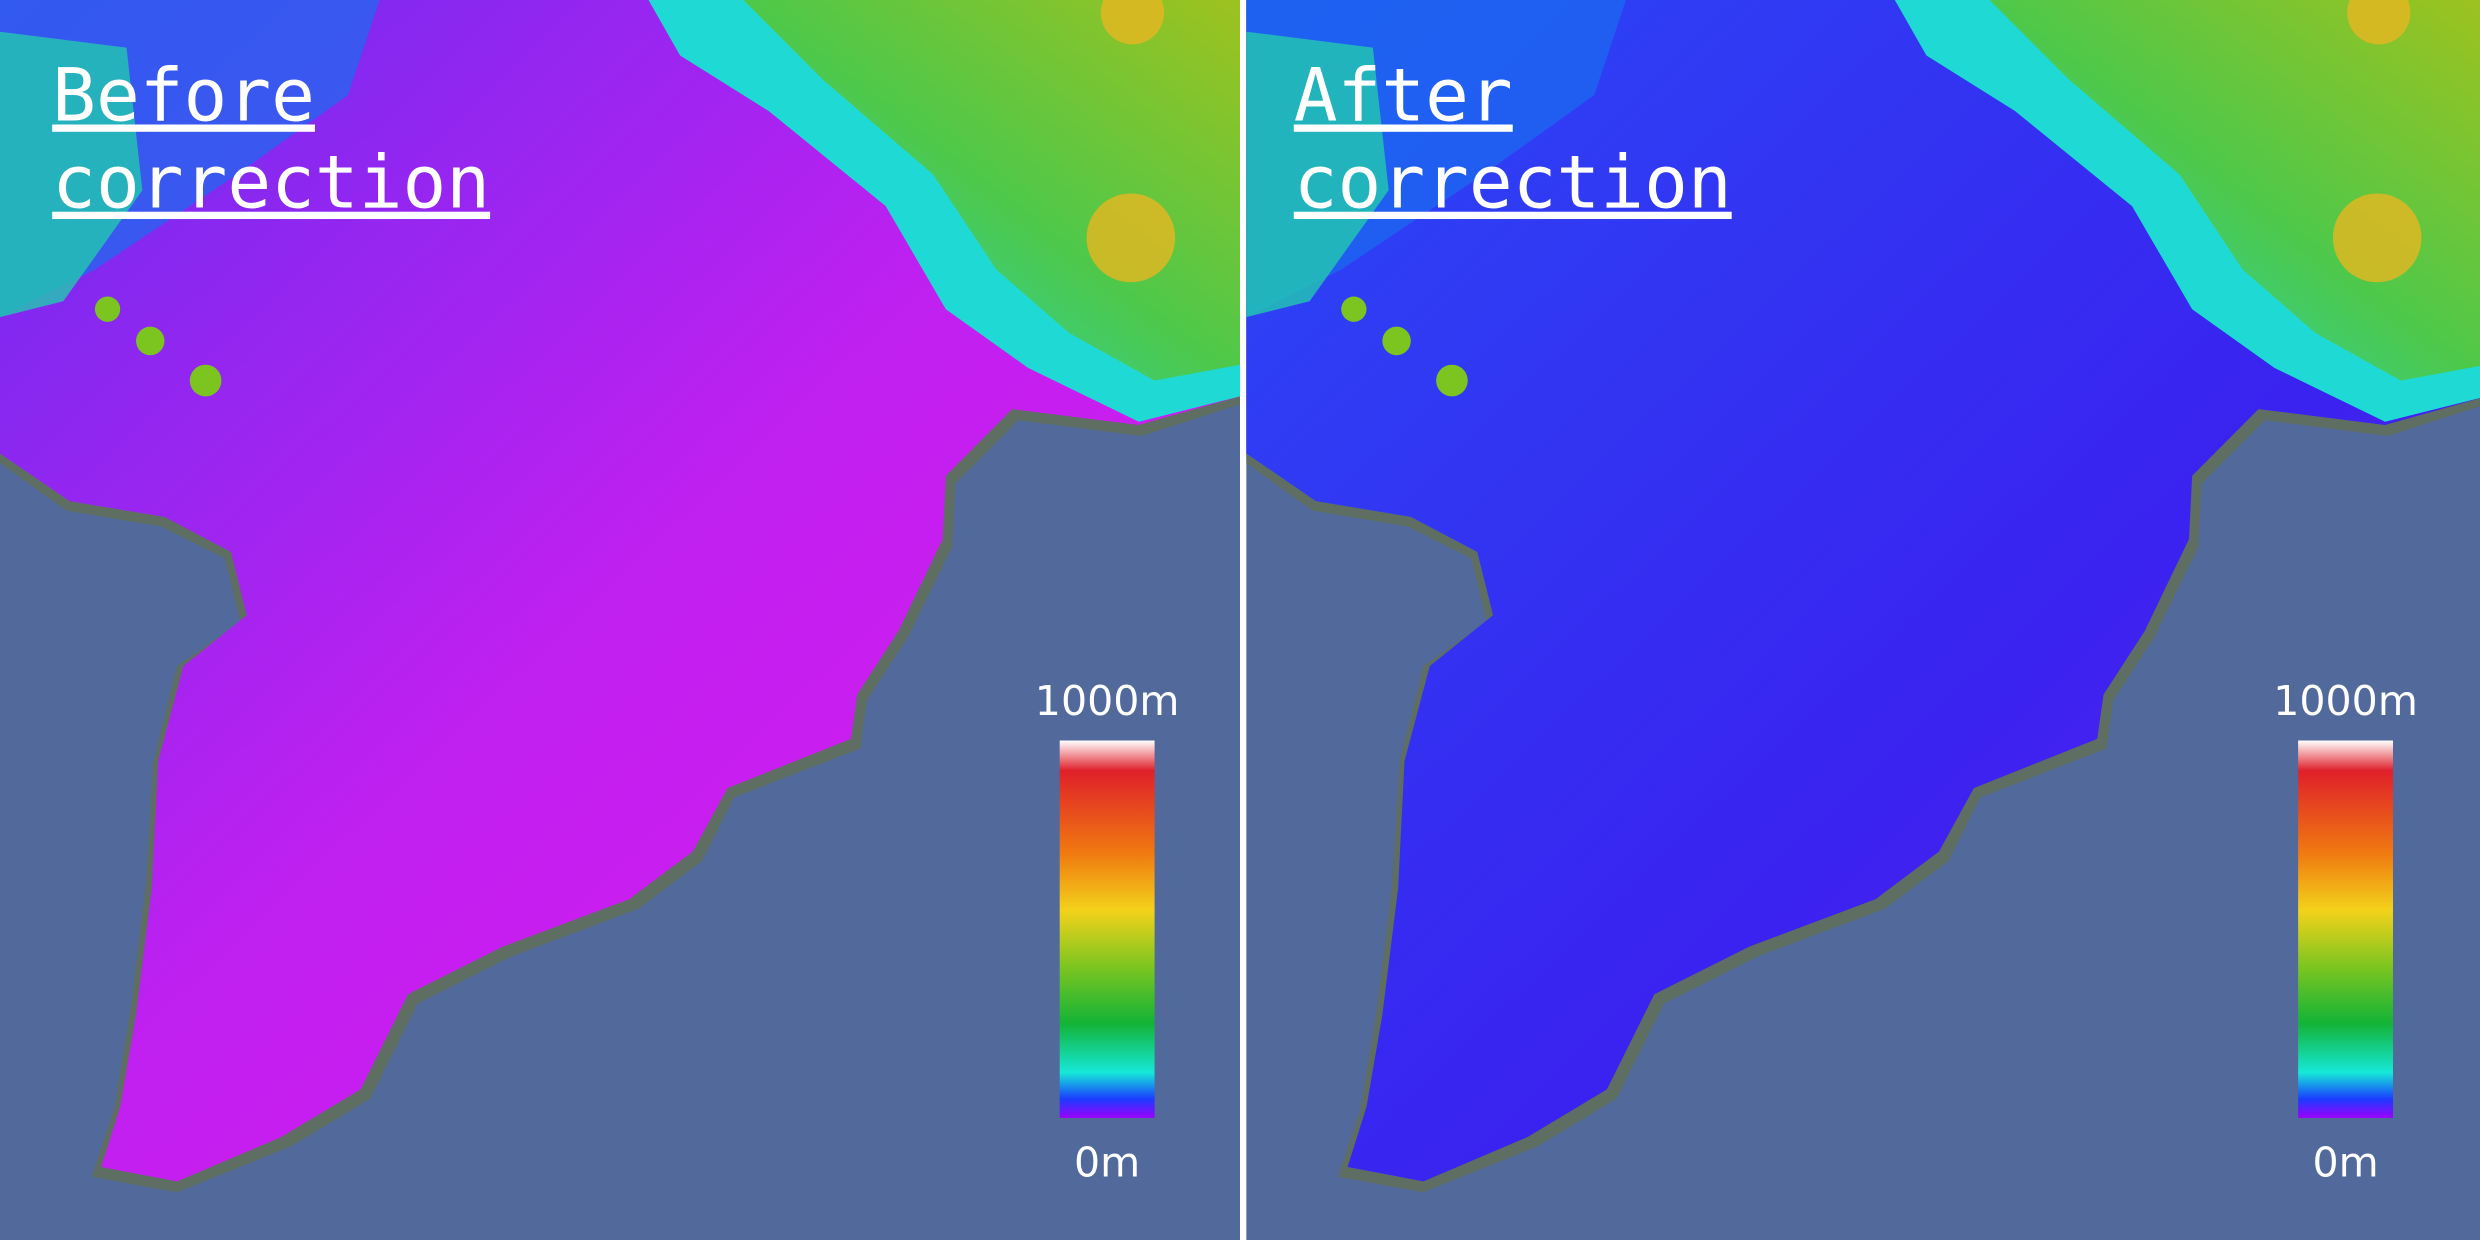 The image size is (2480, 1240). Describe the element at coordinates (1243, 620) in the screenshot. I see `divider` at that location.